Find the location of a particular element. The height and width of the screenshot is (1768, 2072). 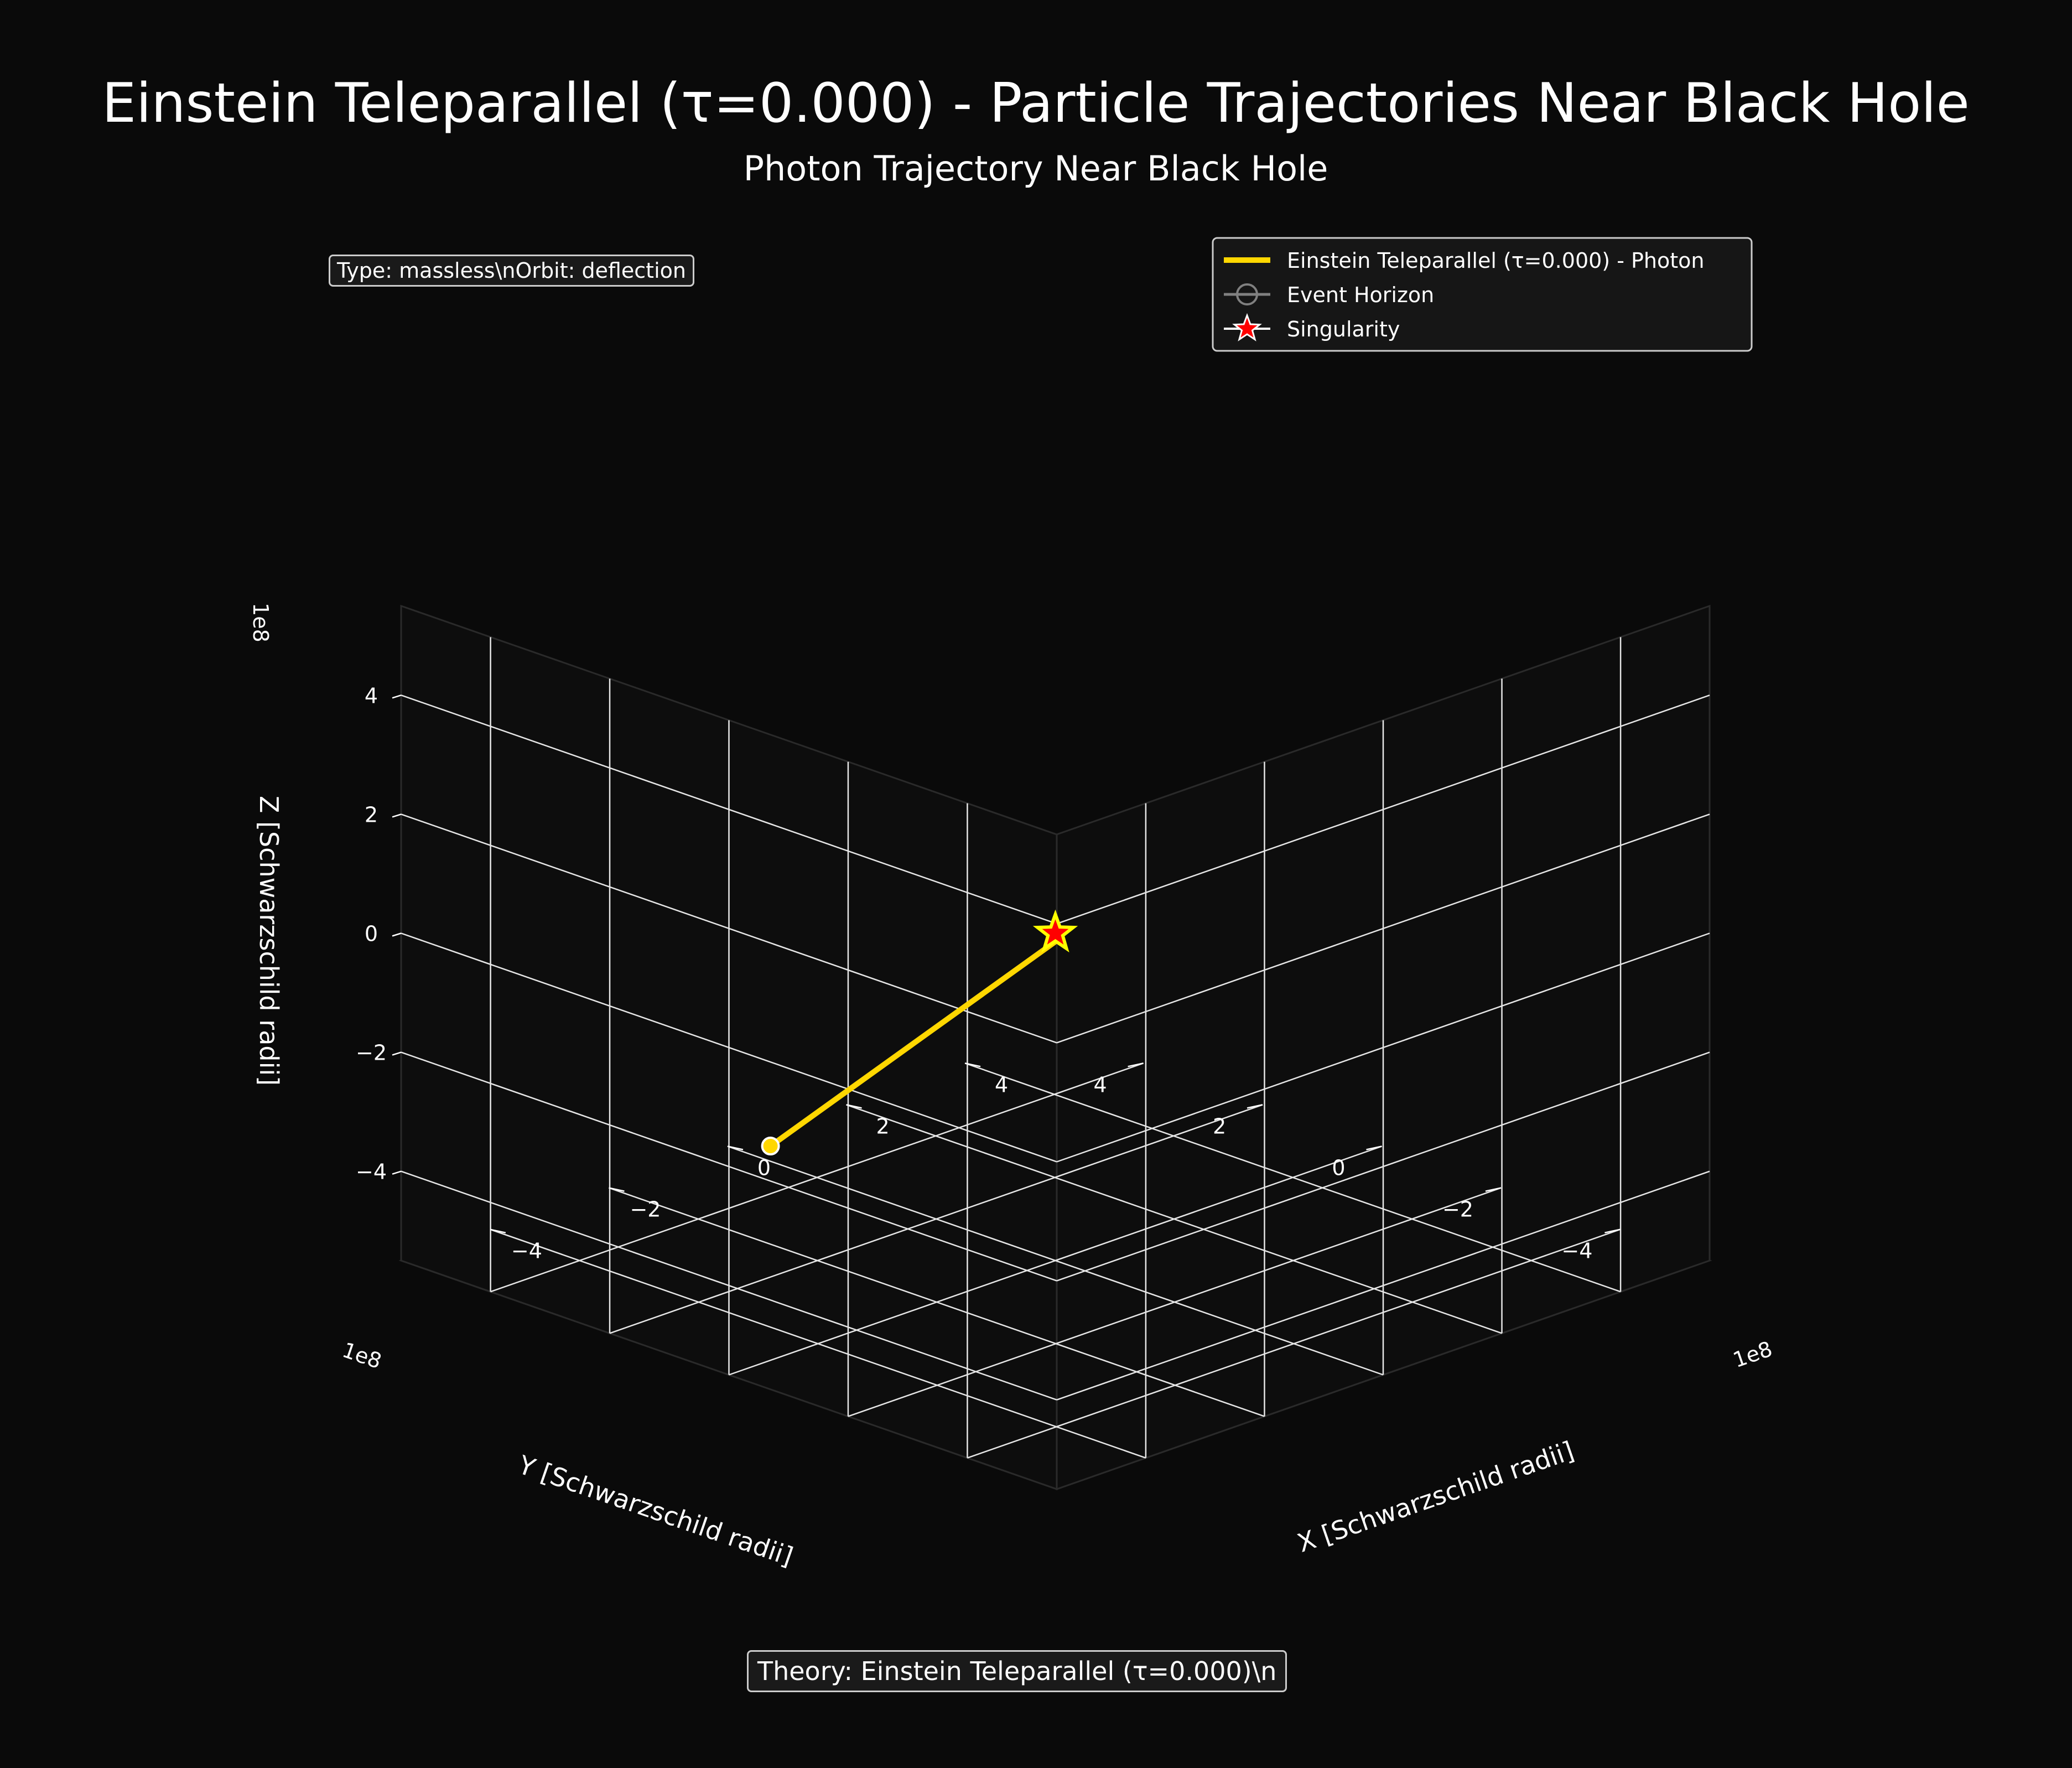

y-tick-label-3: 2 is located at coordinates (882, 1126).